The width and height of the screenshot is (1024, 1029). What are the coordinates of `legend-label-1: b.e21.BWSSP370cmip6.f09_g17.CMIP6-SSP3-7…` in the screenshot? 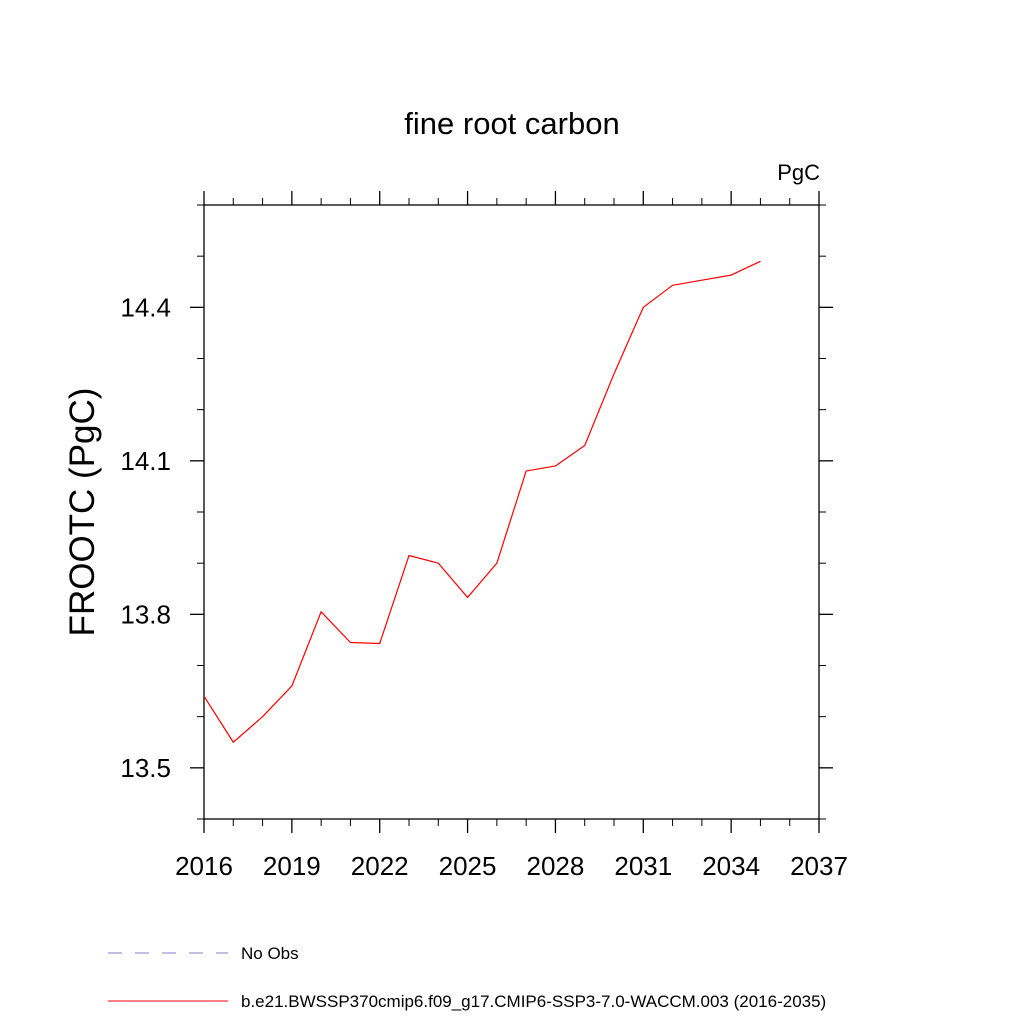 It's located at (533, 1001).